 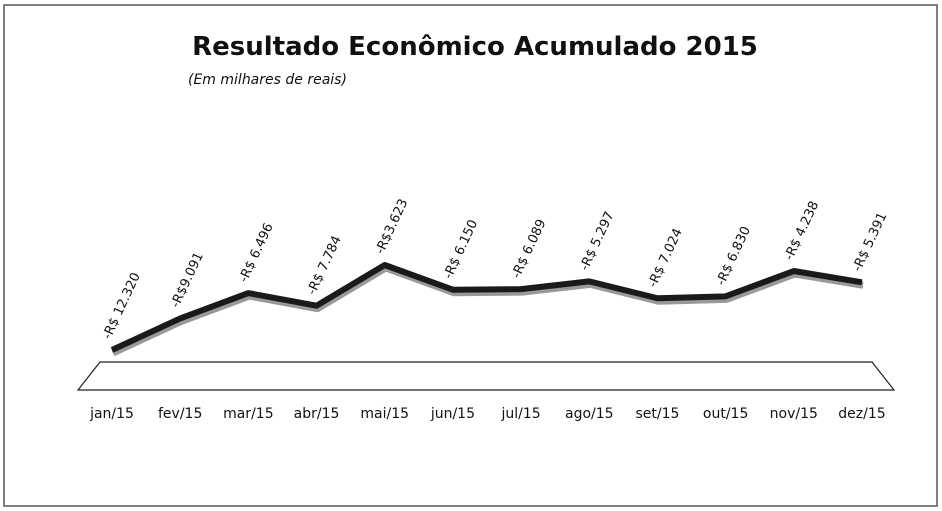 What do you see at coordinates (384, 414) in the screenshot?
I see `x-tick-label: mai/15` at bounding box center [384, 414].